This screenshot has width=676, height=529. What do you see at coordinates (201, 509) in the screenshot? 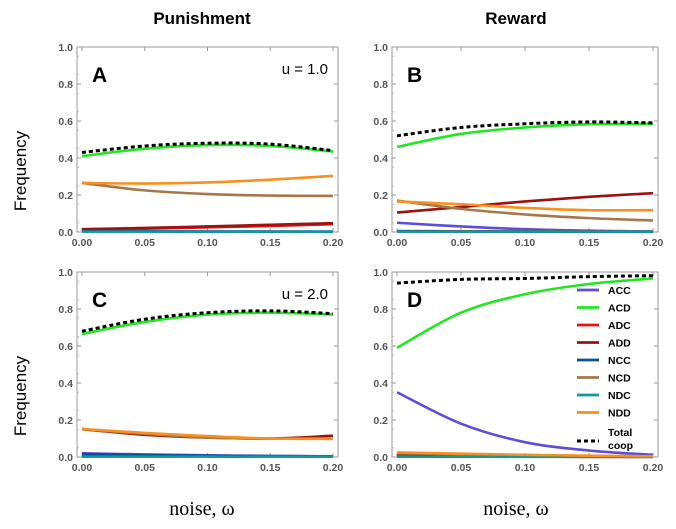
I see `xlabel-left: noise, ω` at bounding box center [201, 509].